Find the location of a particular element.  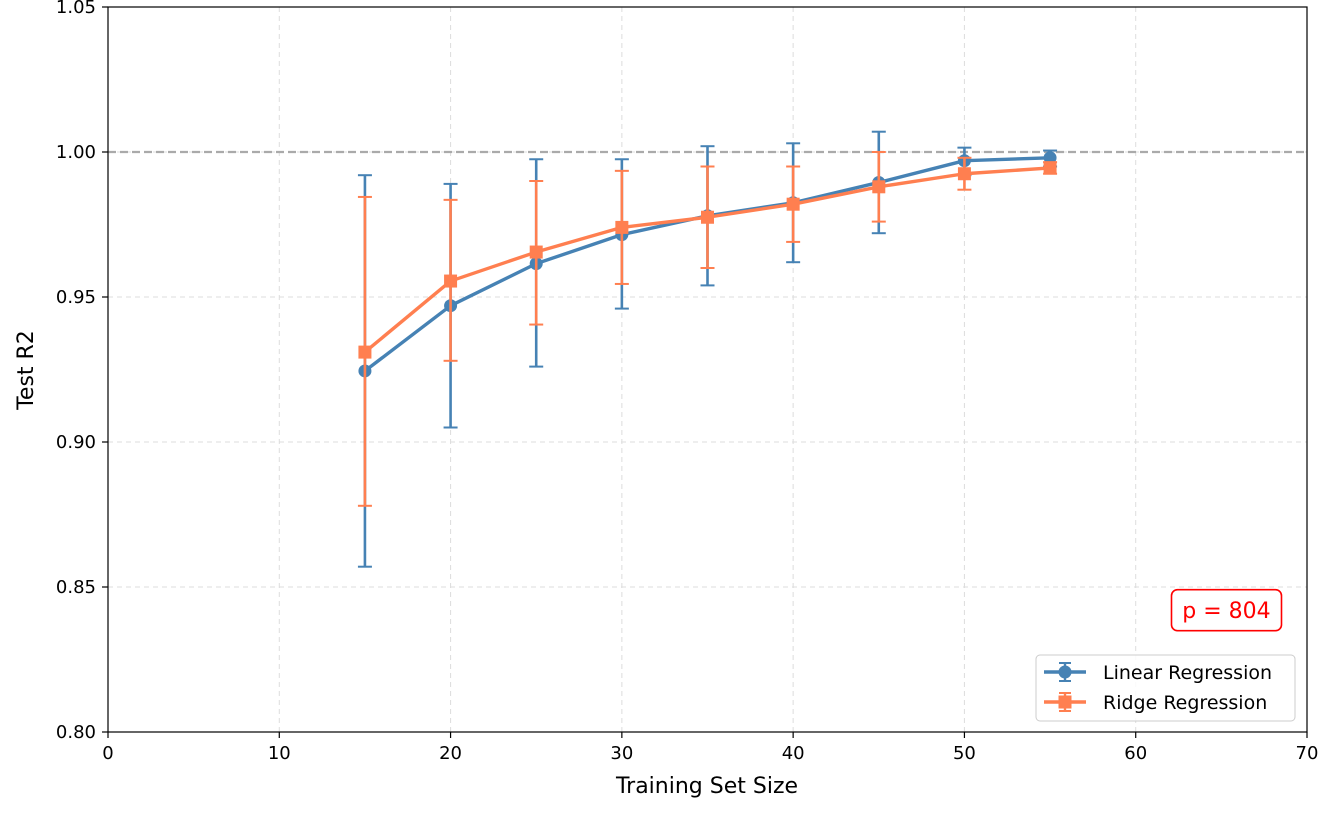

y-tick-label: 0.80 is located at coordinates (76, 732).